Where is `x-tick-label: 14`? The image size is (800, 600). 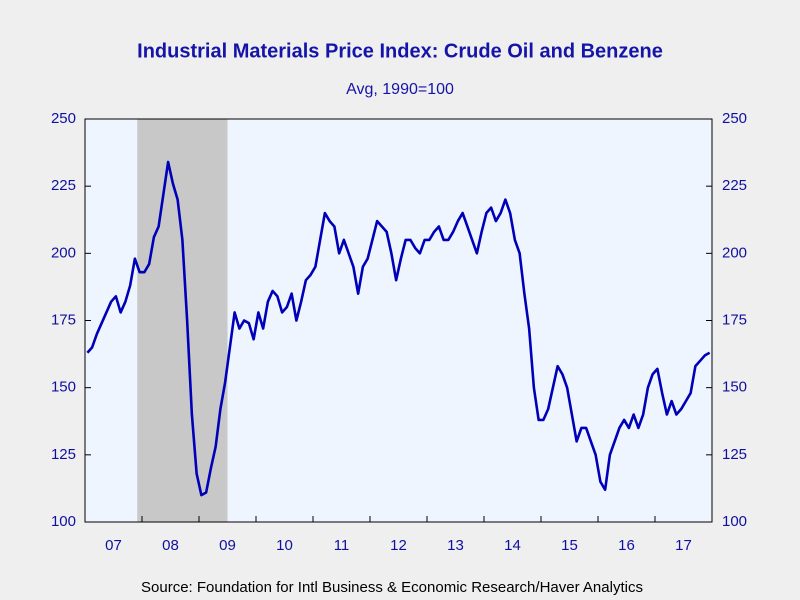
x-tick-label: 14 is located at coordinates (512, 545).